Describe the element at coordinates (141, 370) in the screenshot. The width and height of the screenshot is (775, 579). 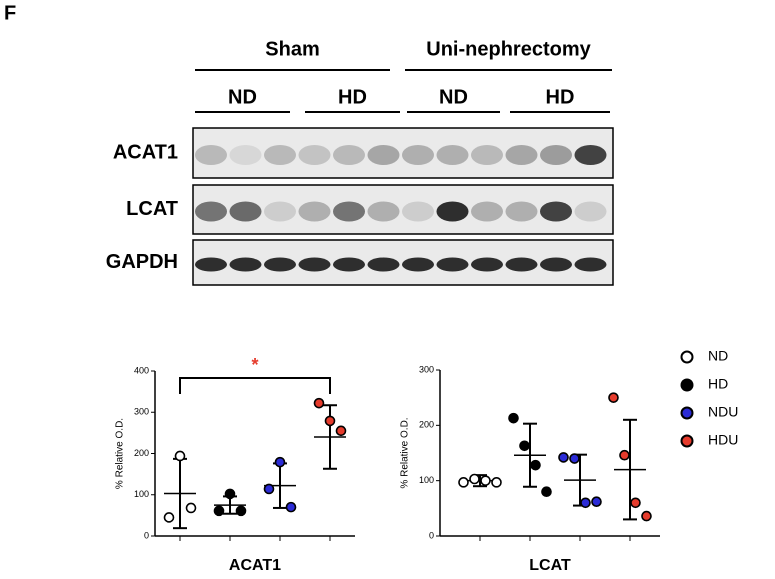
I see `y-tick-label: 400` at that location.